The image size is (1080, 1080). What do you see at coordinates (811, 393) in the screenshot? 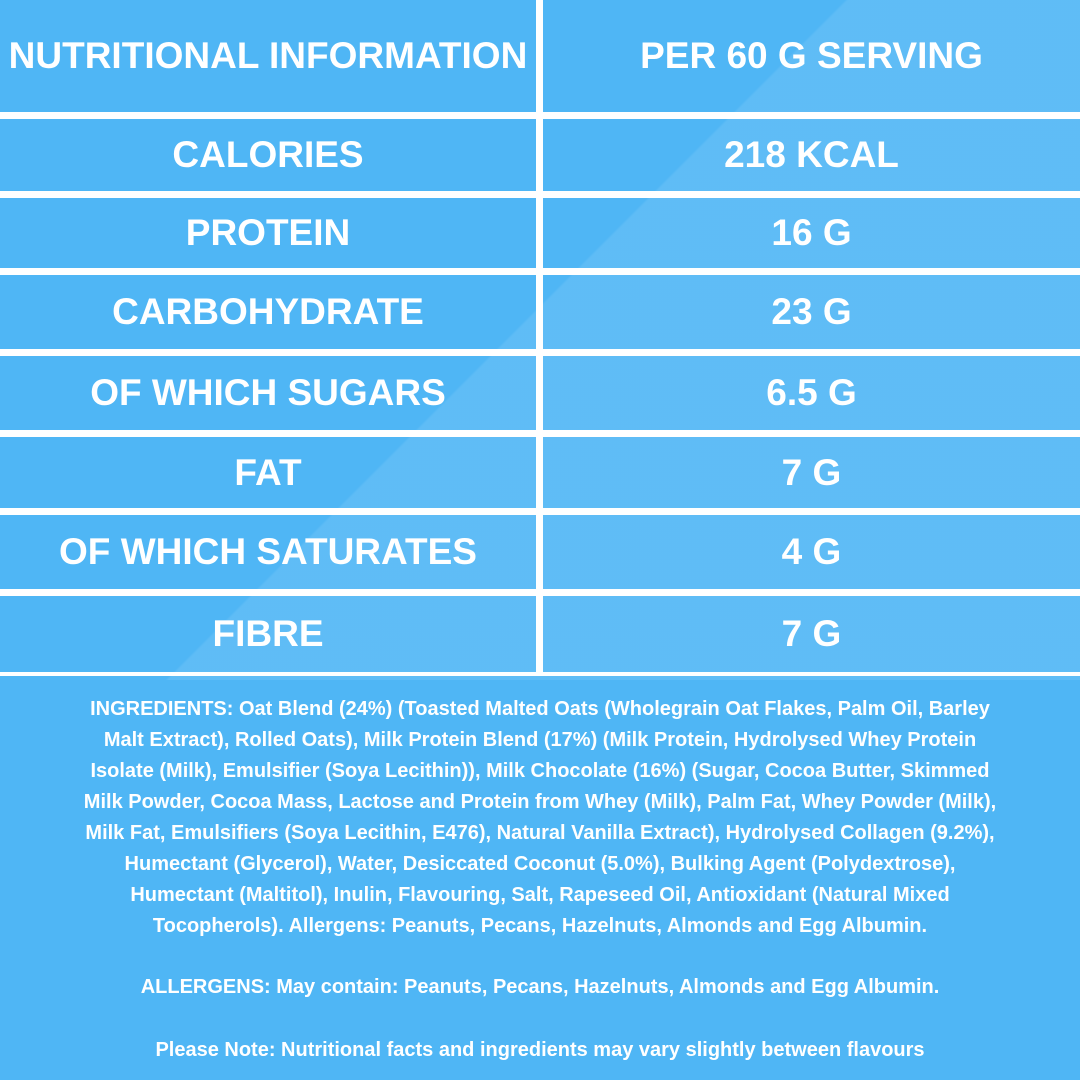
I see `row-value-sugars: 6.5 G` at bounding box center [811, 393].